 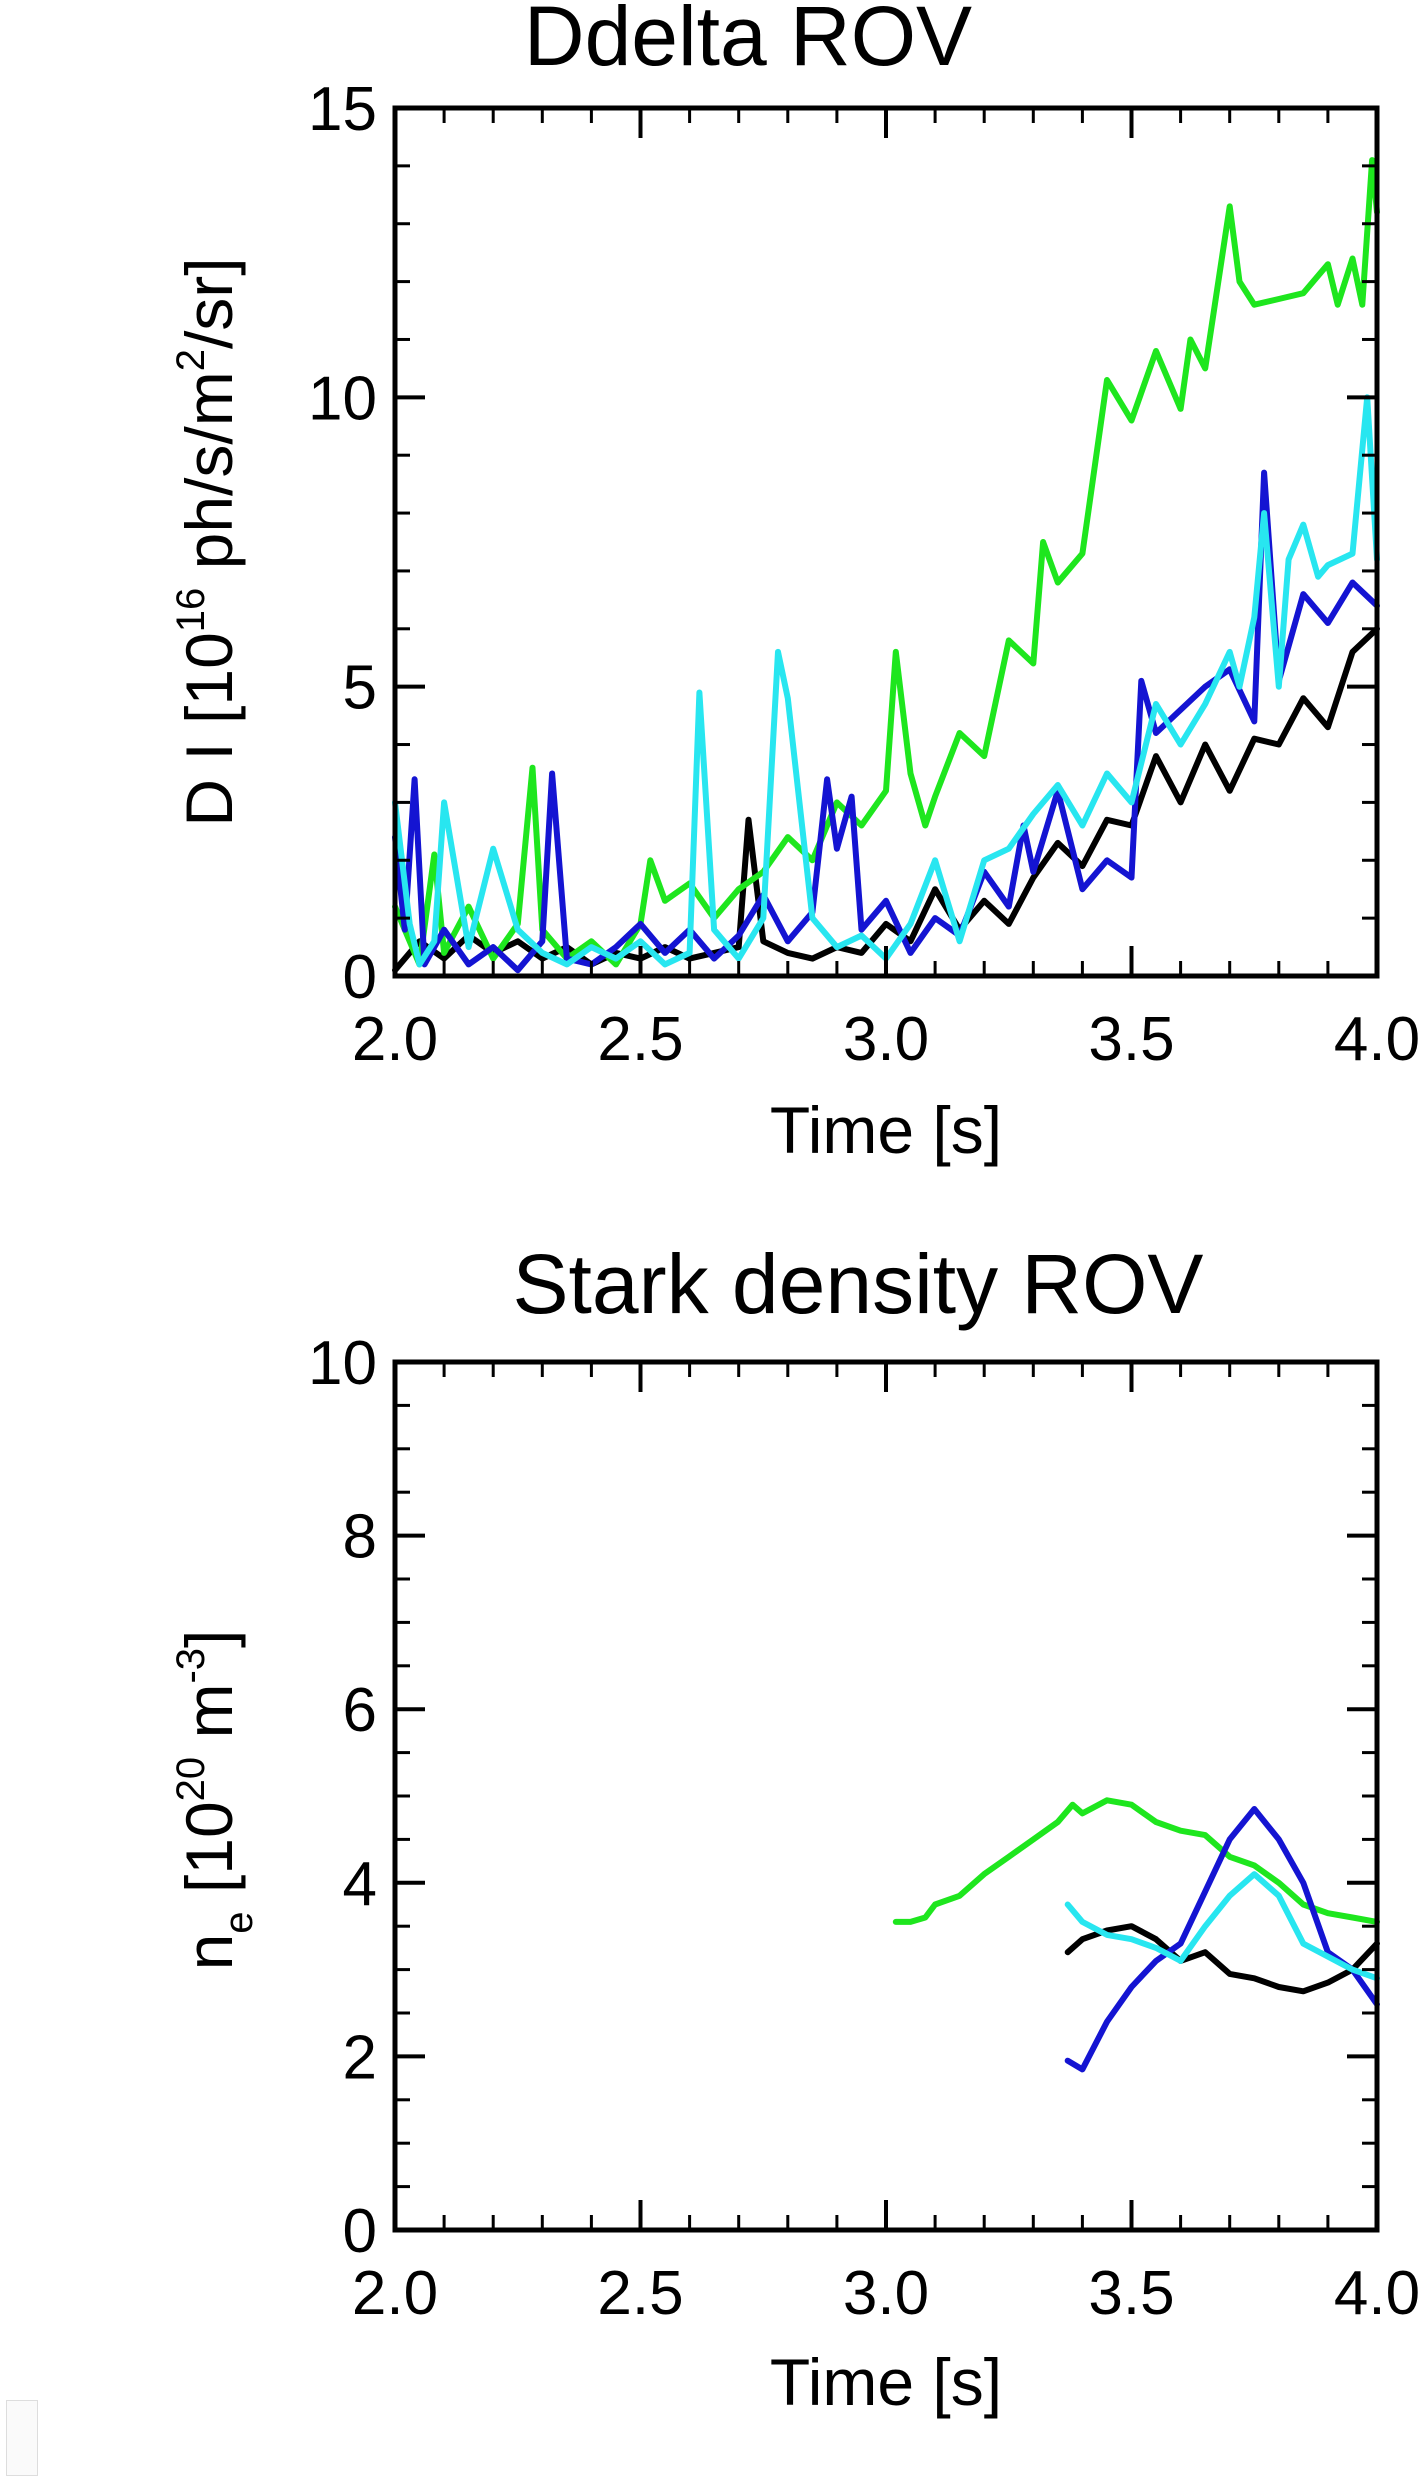 I want to click on y-tick-label: 6, so click(x=360, y=1710).